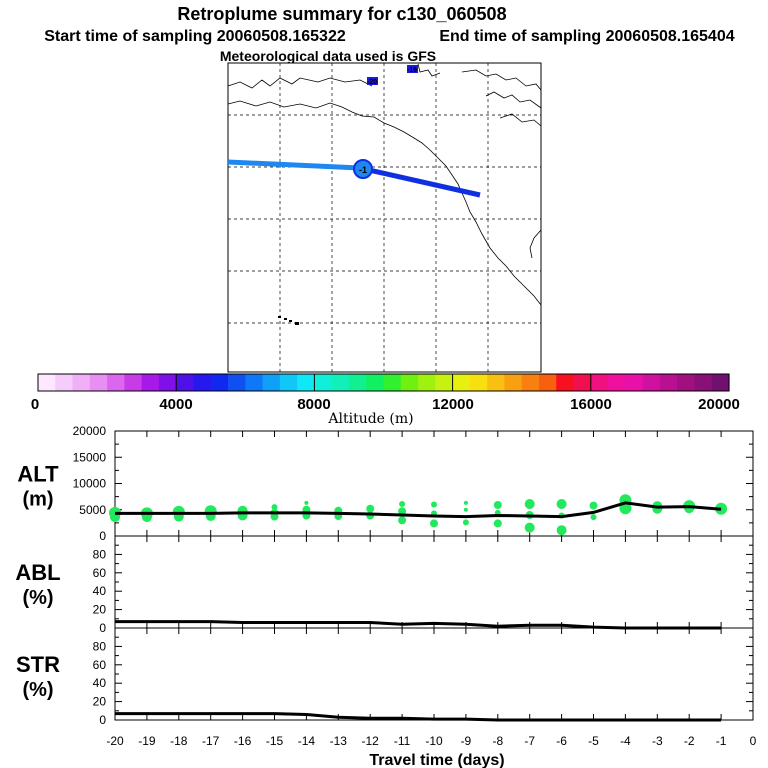  What do you see at coordinates (195, 36) in the screenshot?
I see `start-time-text: Start time of sampling 20060508.165322` at bounding box center [195, 36].